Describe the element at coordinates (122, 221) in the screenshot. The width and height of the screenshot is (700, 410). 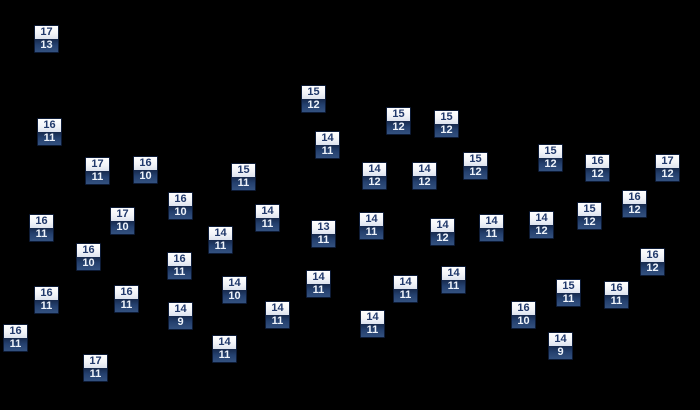
I see `temp-badge: 17 10` at that location.